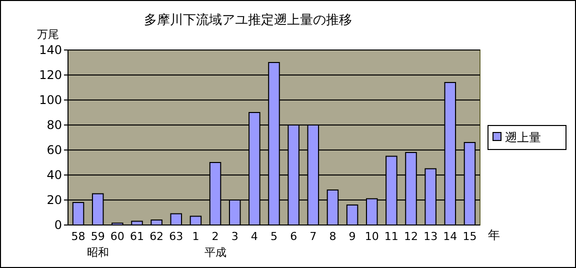 Image resolution: width=576 pixels, height=268 pixels. I want to click on x-axis-title: 年, so click(494, 235).